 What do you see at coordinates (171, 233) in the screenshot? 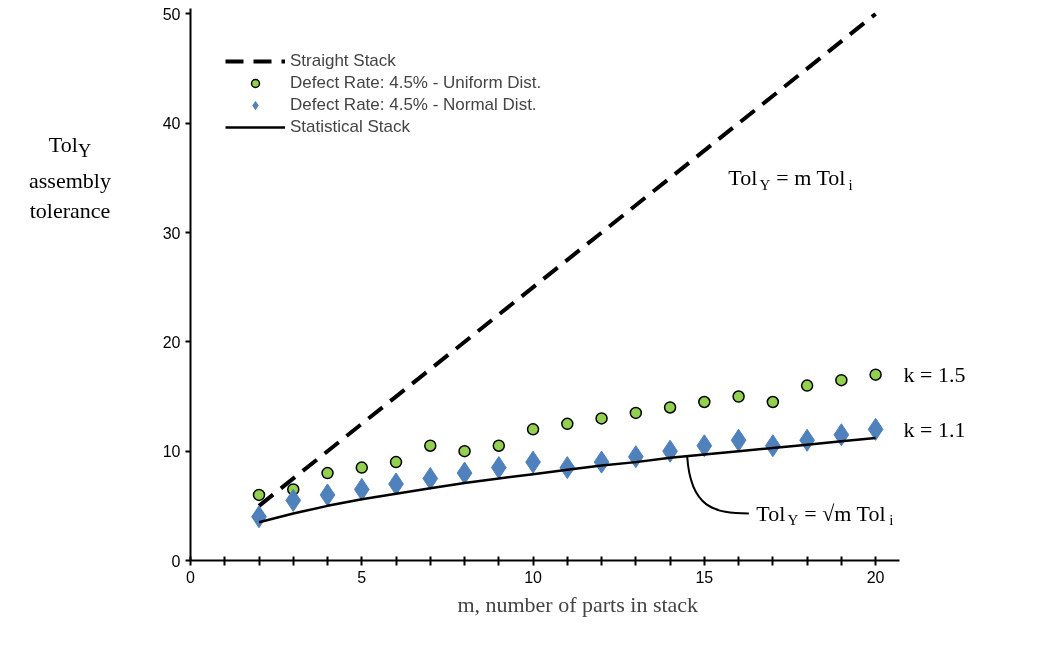
I see `y-tick-label: 30` at bounding box center [171, 233].